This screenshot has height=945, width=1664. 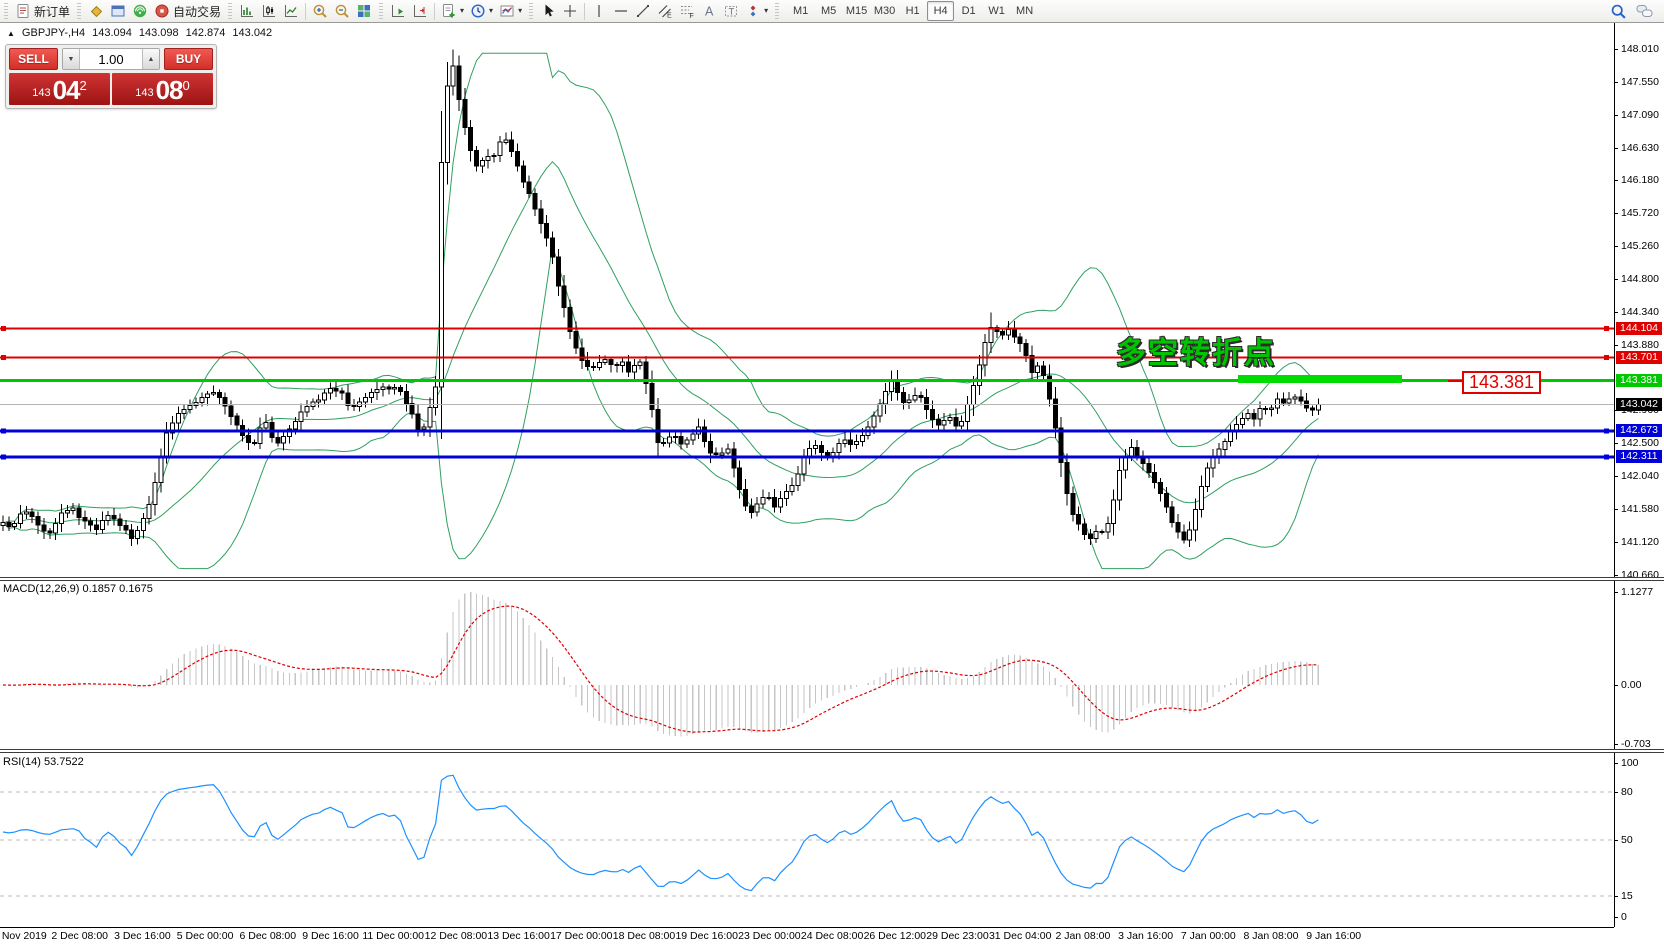 What do you see at coordinates (968, 11) in the screenshot?
I see `timeframe-d1-button: D1` at bounding box center [968, 11].